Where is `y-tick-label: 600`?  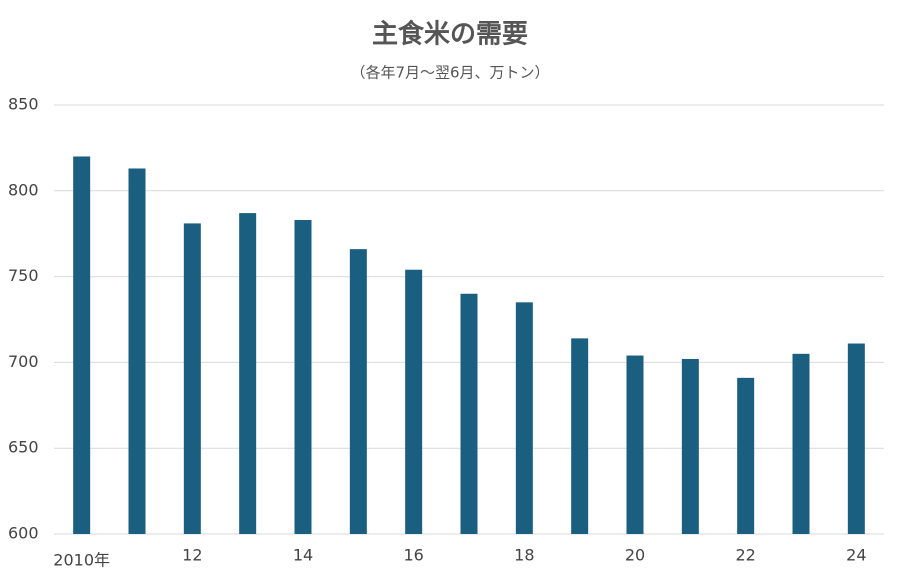 y-tick-label: 600 is located at coordinates (23, 533).